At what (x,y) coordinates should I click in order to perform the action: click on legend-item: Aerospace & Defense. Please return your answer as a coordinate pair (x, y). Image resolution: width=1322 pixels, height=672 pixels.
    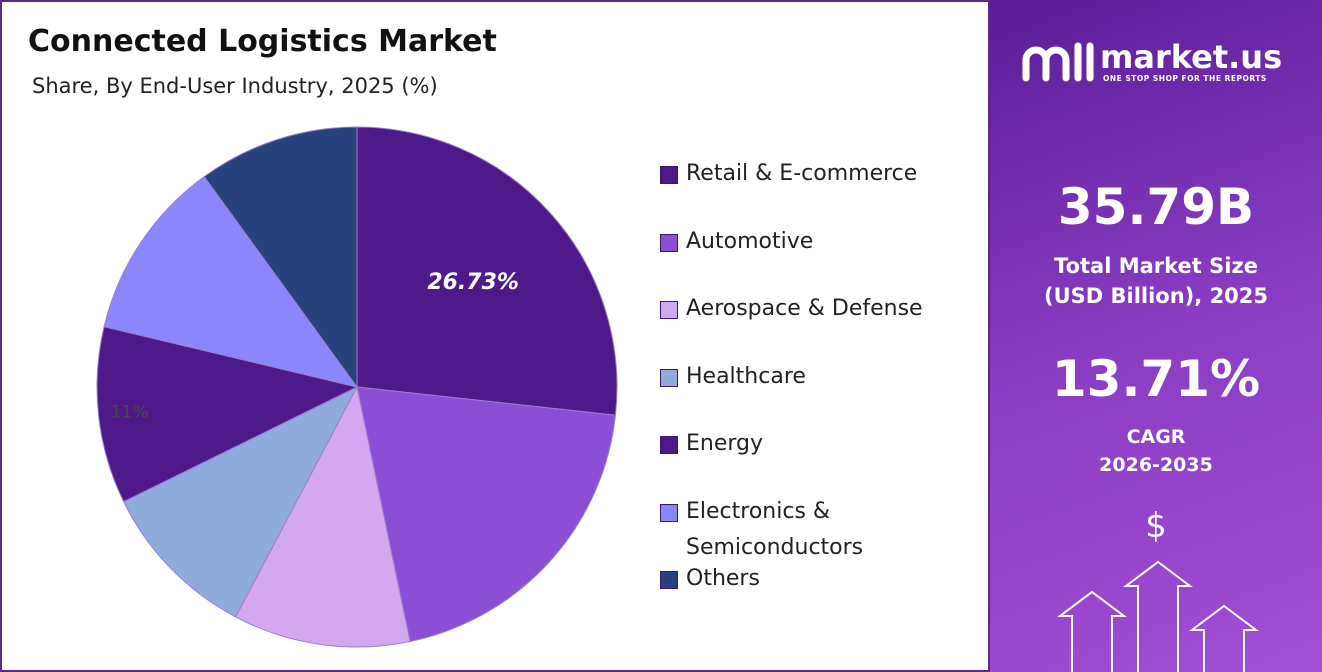
    Looking at the image, I should click on (820, 309).